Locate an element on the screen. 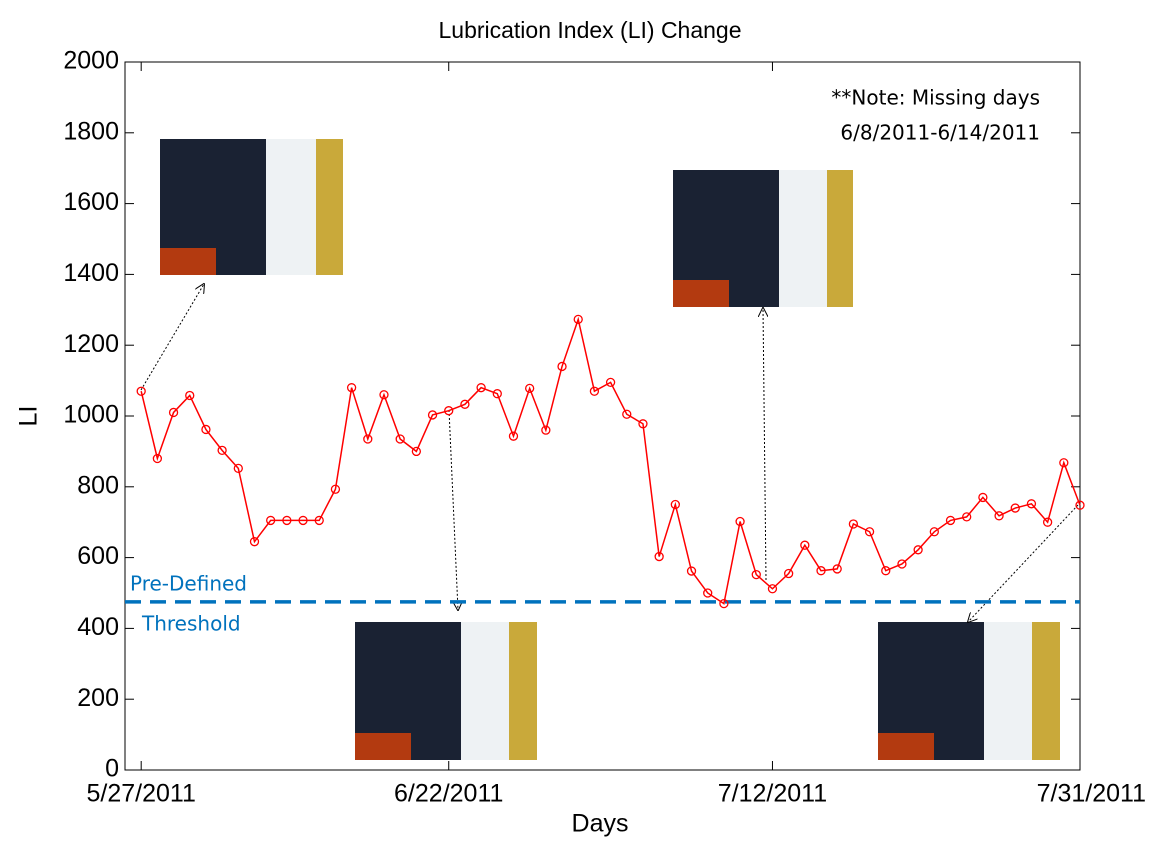 The image size is (1156, 846). y-axis-label: LI is located at coordinates (29, 416).